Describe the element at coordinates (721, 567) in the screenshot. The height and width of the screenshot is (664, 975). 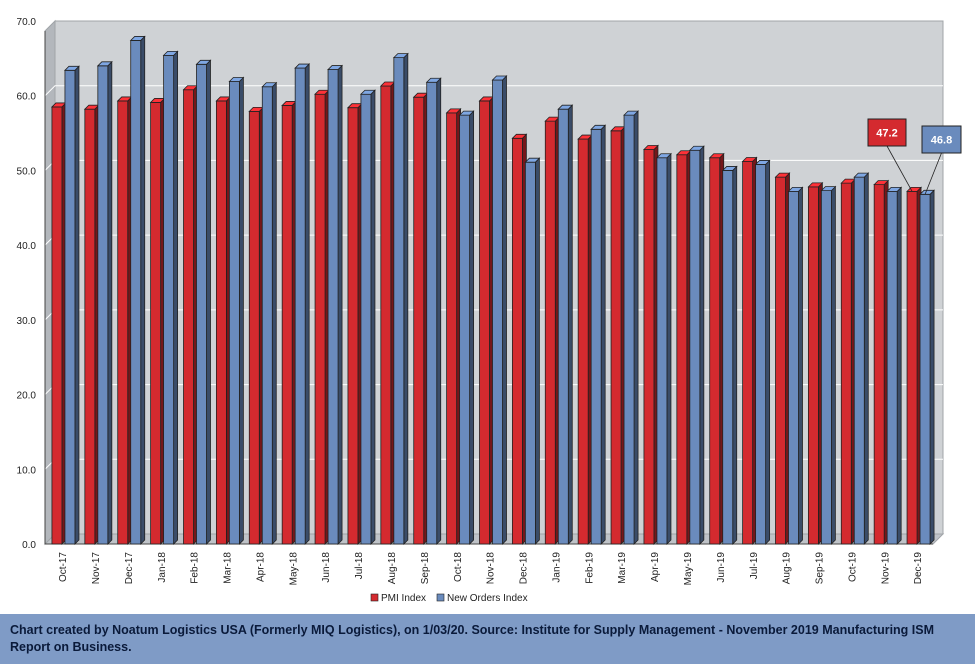
I see `x-tick-label: Jun-19` at that location.